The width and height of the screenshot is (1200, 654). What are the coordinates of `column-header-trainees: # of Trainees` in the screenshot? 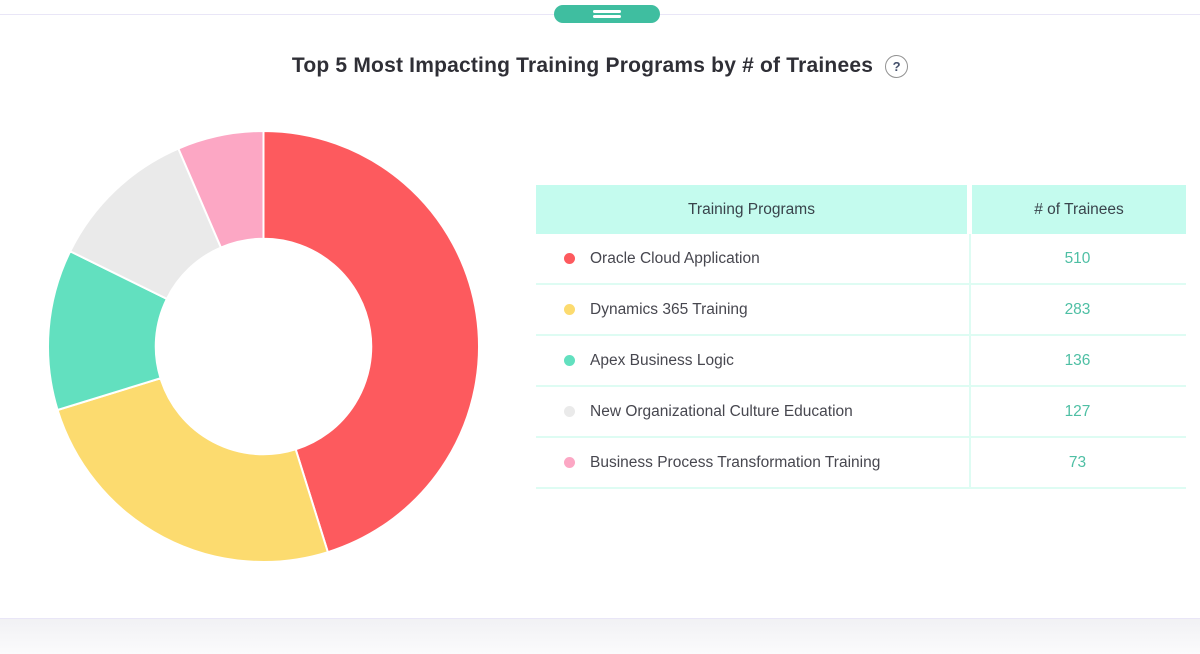 It's located at (1079, 209).